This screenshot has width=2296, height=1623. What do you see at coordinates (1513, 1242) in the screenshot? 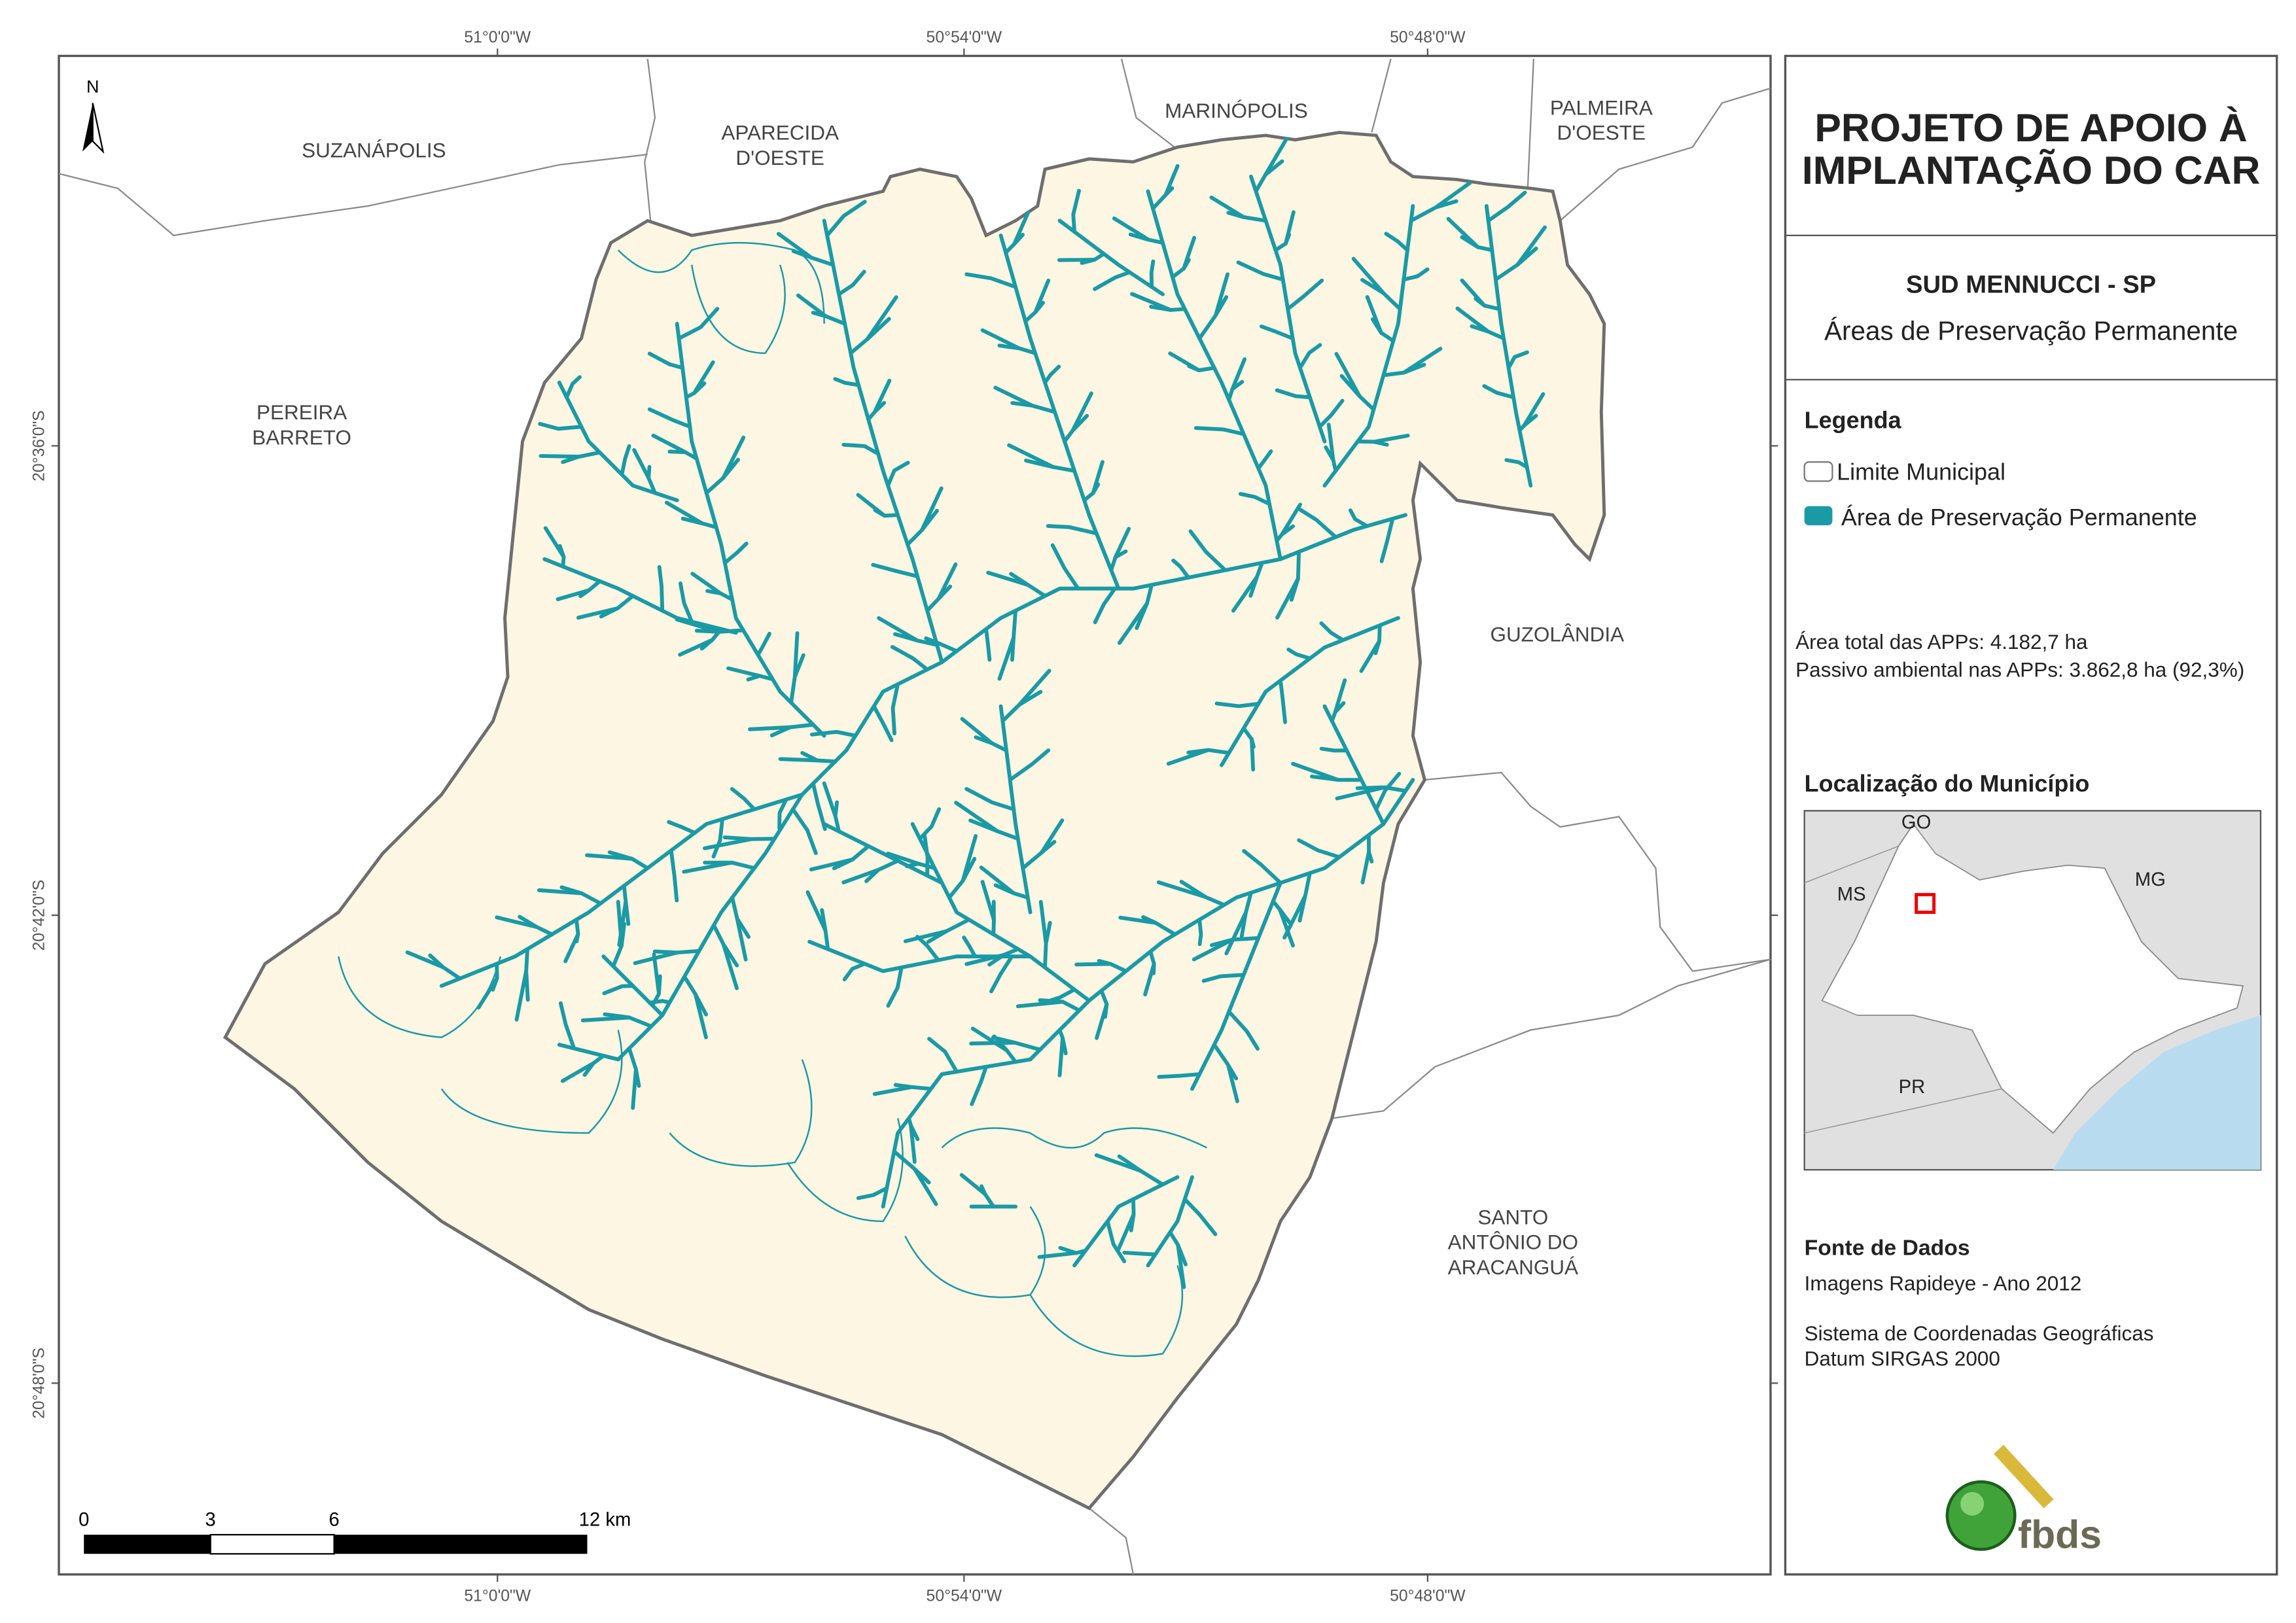
I see `neighbor-label: ANTÔNIO DO` at bounding box center [1513, 1242].